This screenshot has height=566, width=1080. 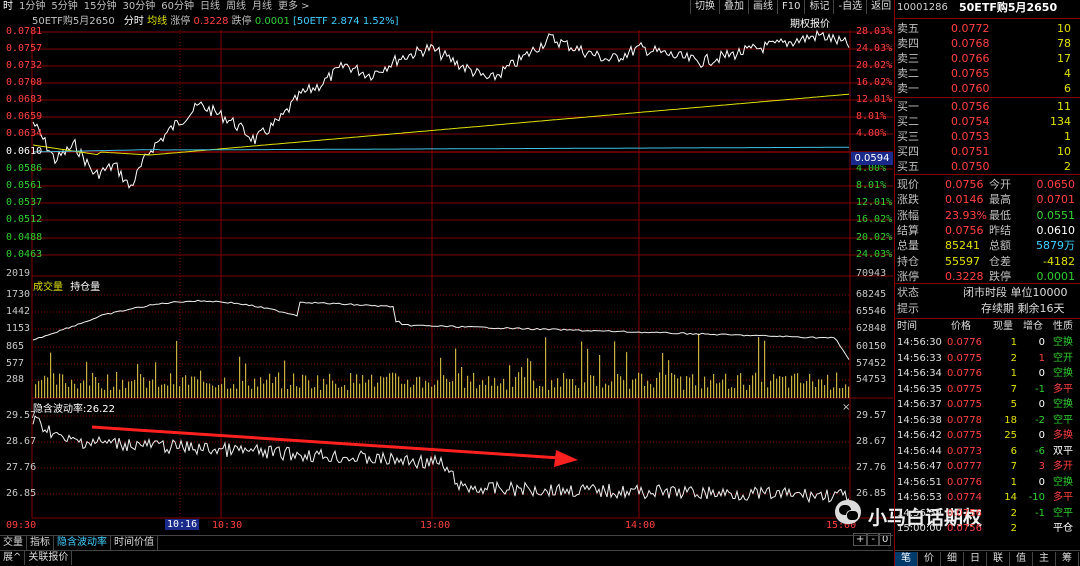 I want to click on quote-tab: 日, so click(x=975, y=559).